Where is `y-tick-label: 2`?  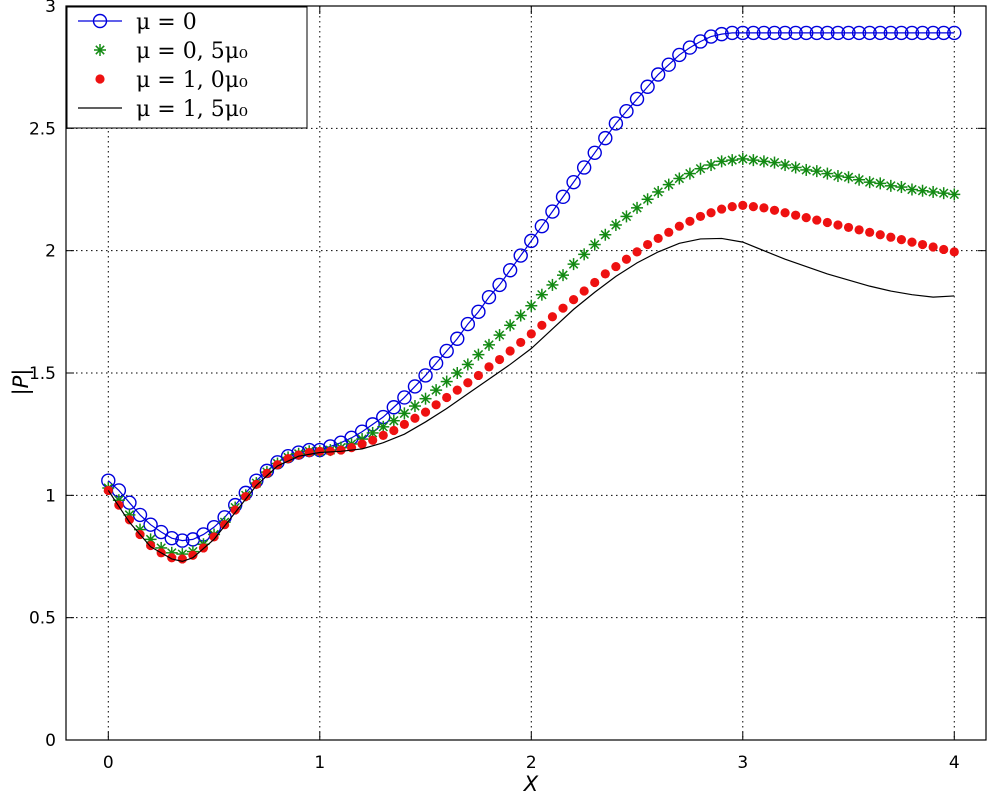
y-tick-label: 2 is located at coordinates (50, 252).